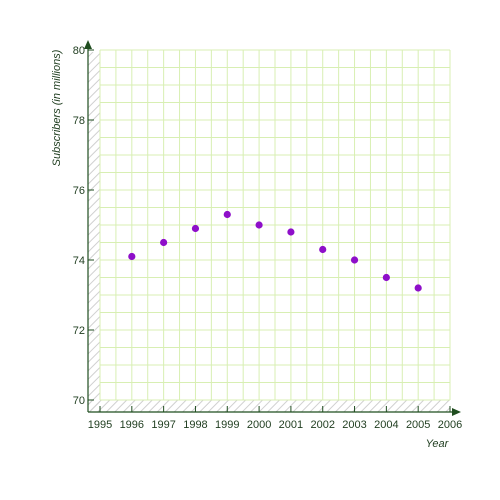  What do you see at coordinates (456, 412) in the screenshot?
I see `x-axis-arrow-icon` at bounding box center [456, 412].